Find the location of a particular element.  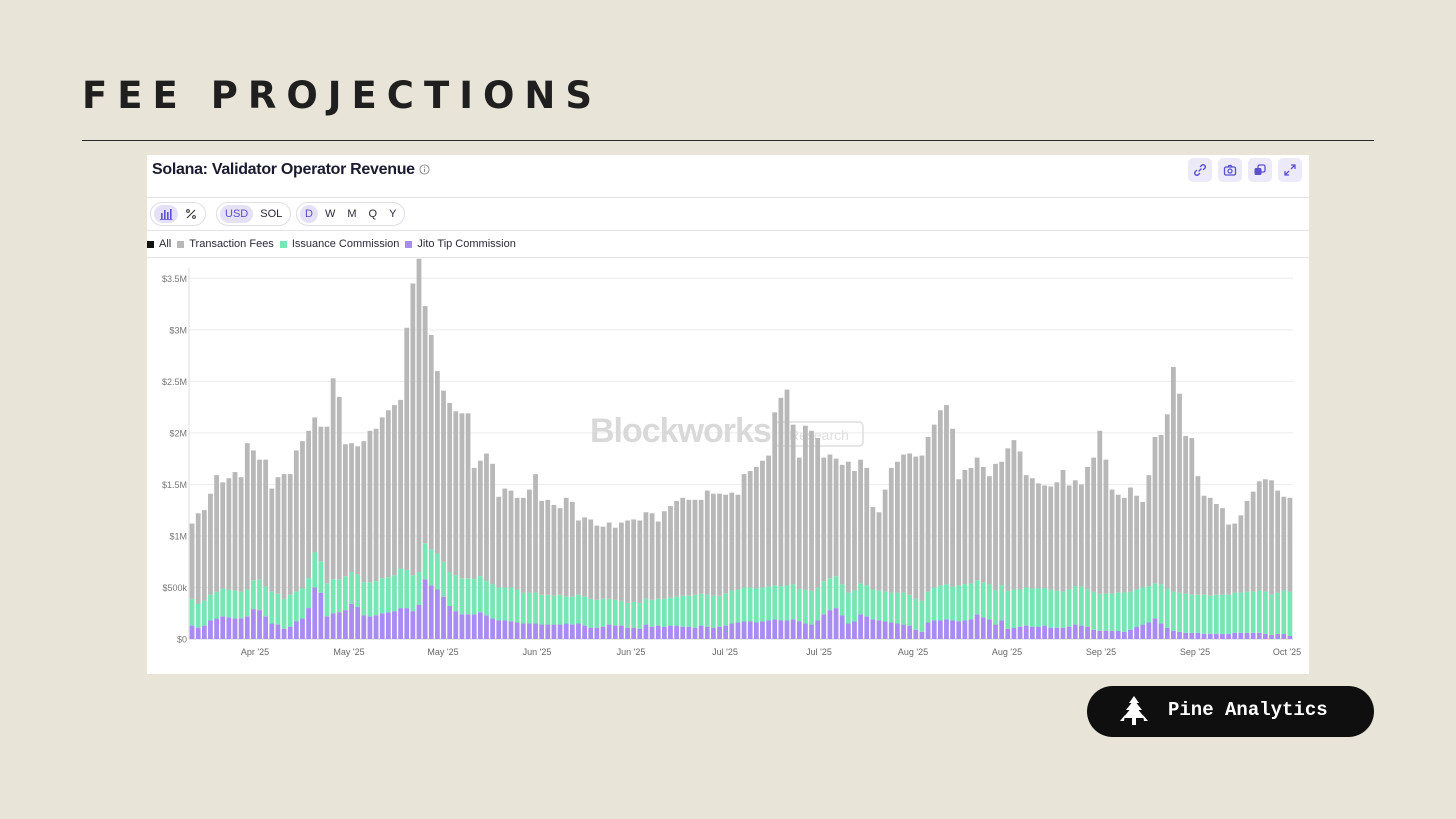

expand-button is located at coordinates (1290, 170).